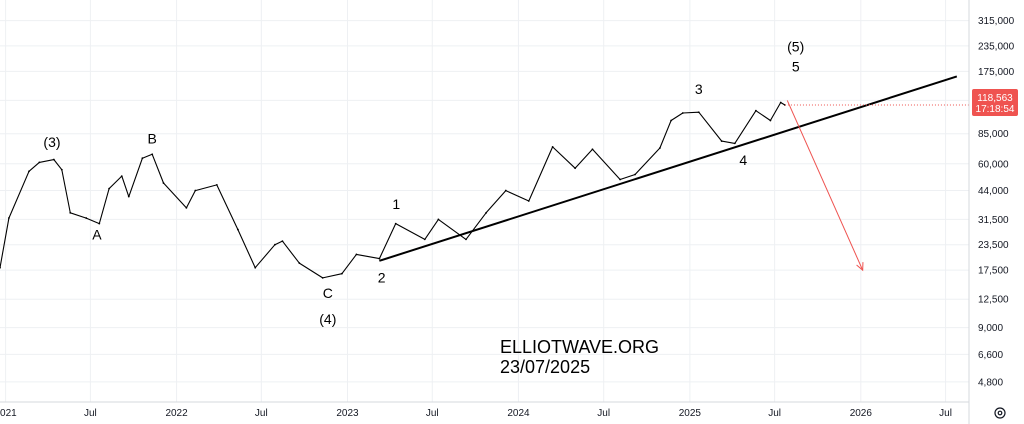 The image size is (1024, 424). I want to click on wave-label: 2, so click(382, 277).